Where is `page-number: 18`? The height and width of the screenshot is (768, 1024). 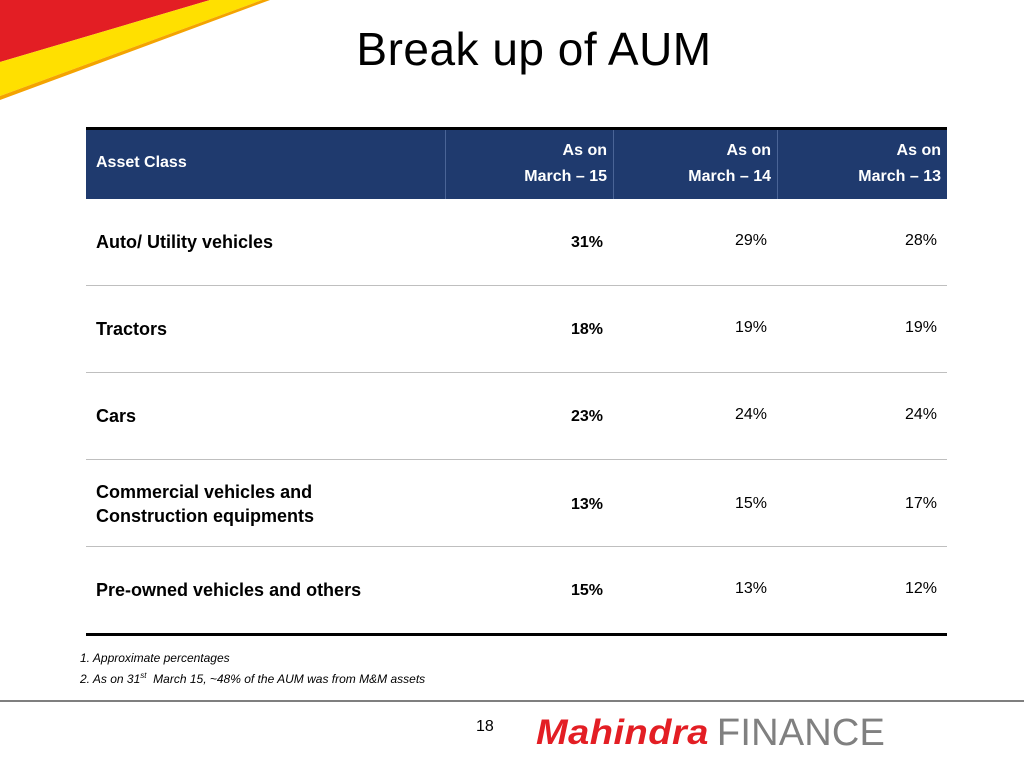
page-number: 18 is located at coordinates (485, 726).